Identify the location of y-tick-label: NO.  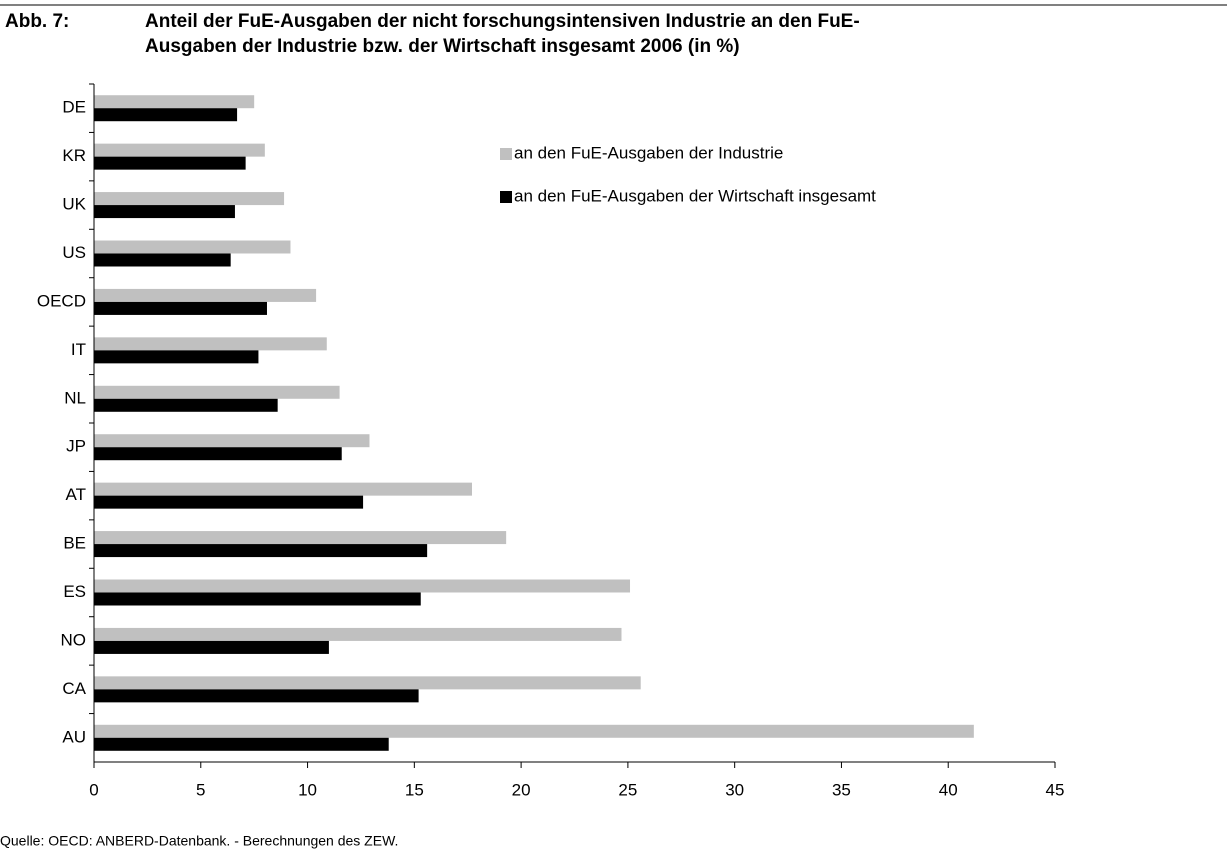
(74, 639).